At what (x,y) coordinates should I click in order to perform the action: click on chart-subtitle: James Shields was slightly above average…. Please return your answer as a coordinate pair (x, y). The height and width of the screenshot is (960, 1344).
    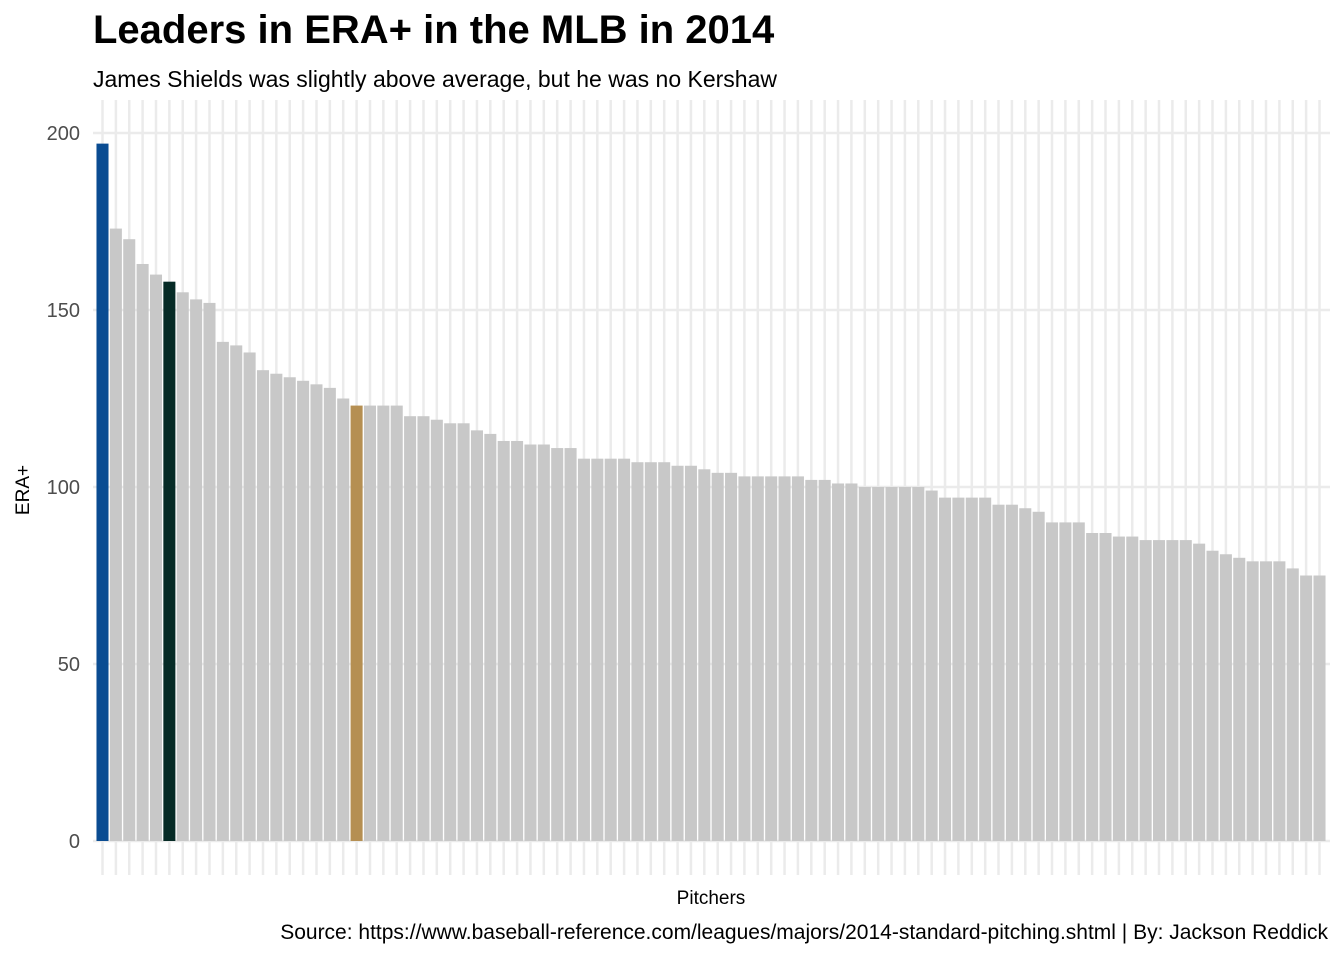
    Looking at the image, I should click on (435, 79).